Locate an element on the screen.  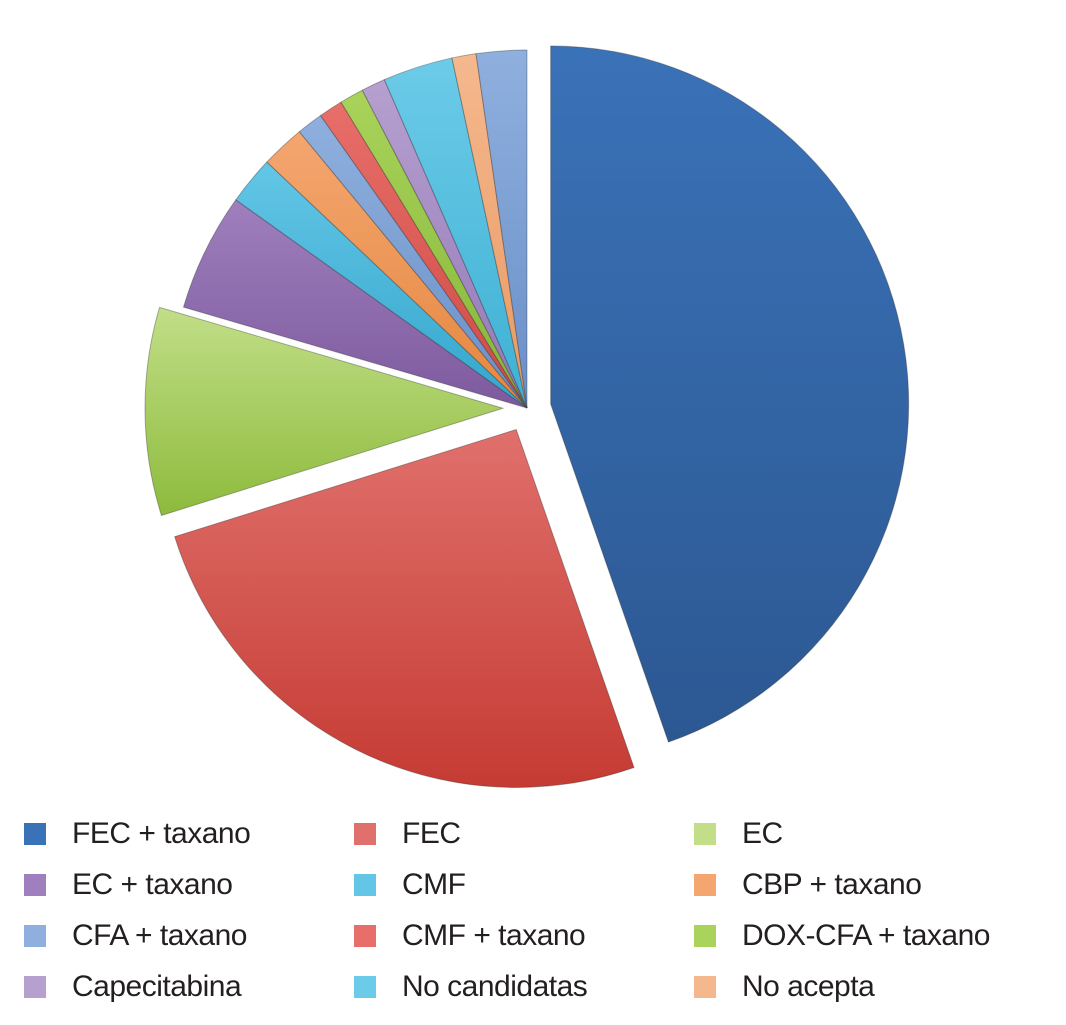
legend-item: DOX-CFA + taxano is located at coordinates (874, 935).